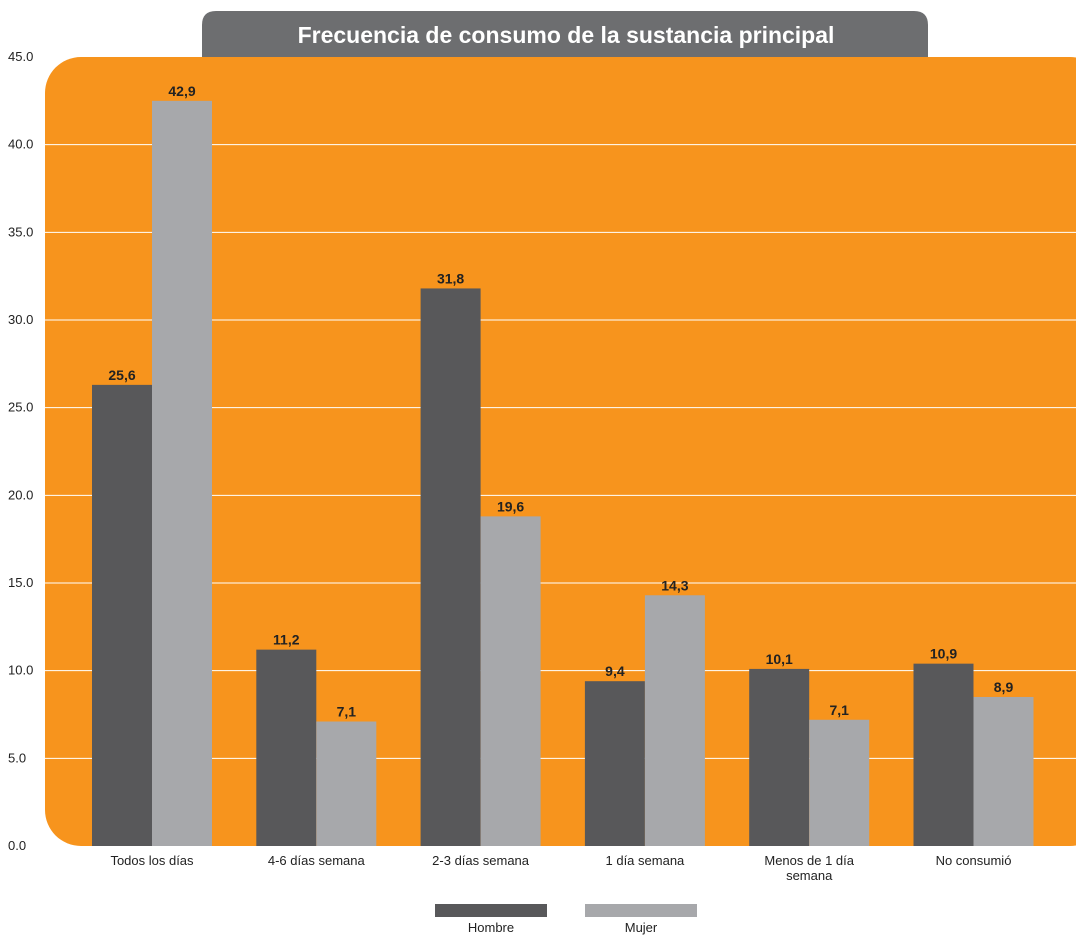 This screenshot has height=935, width=1076. What do you see at coordinates (566, 919) in the screenshot?
I see `legend: Hombre Mujer` at bounding box center [566, 919].